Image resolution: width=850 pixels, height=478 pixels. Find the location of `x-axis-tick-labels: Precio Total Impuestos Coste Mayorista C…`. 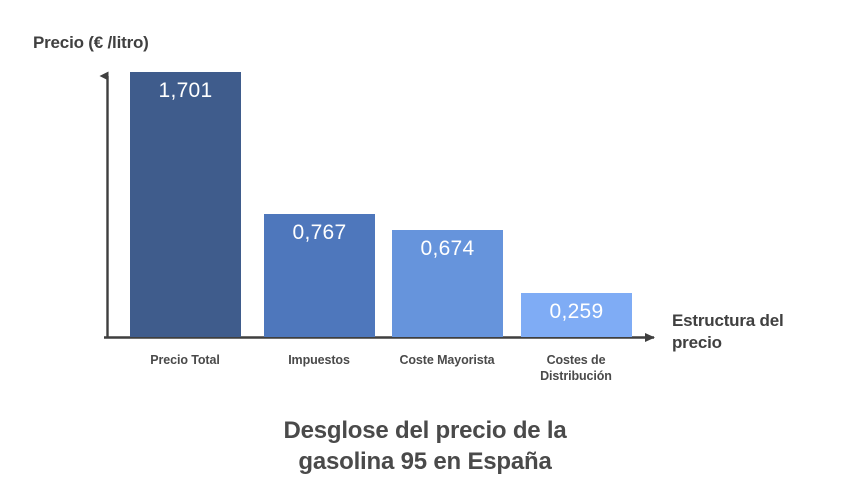

x-axis-tick-labels: Precio Total Impuestos Coste Mayorista C… is located at coordinates (382, 375).